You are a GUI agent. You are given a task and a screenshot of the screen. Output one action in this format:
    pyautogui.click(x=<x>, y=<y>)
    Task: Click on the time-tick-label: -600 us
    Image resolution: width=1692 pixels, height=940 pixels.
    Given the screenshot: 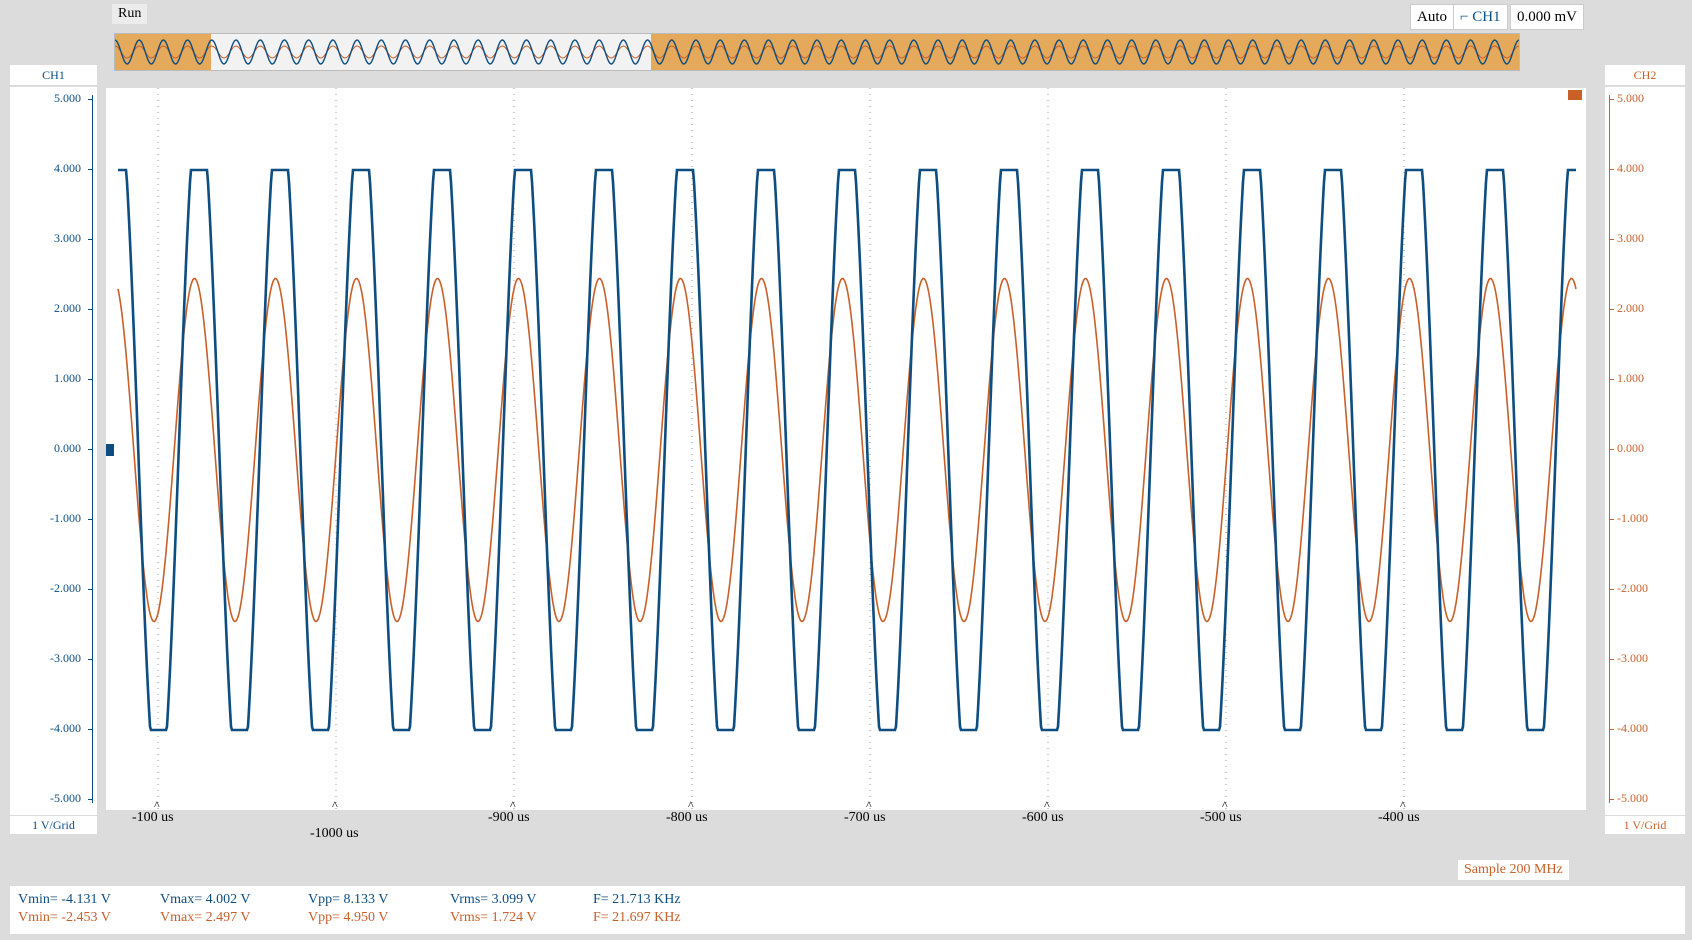 What is the action you would take?
    pyautogui.click(x=1043, y=817)
    